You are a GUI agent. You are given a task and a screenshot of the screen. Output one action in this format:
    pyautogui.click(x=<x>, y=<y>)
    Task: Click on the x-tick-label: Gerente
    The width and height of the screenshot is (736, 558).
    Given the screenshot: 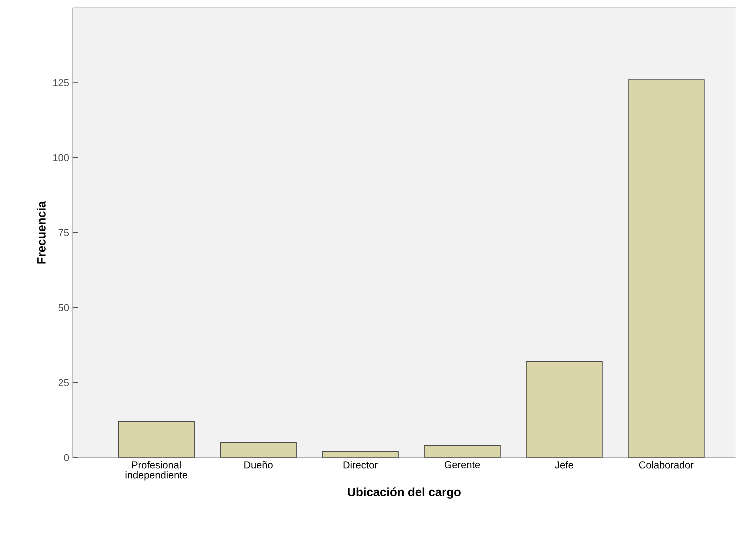 What is the action you would take?
    pyautogui.click(x=462, y=465)
    